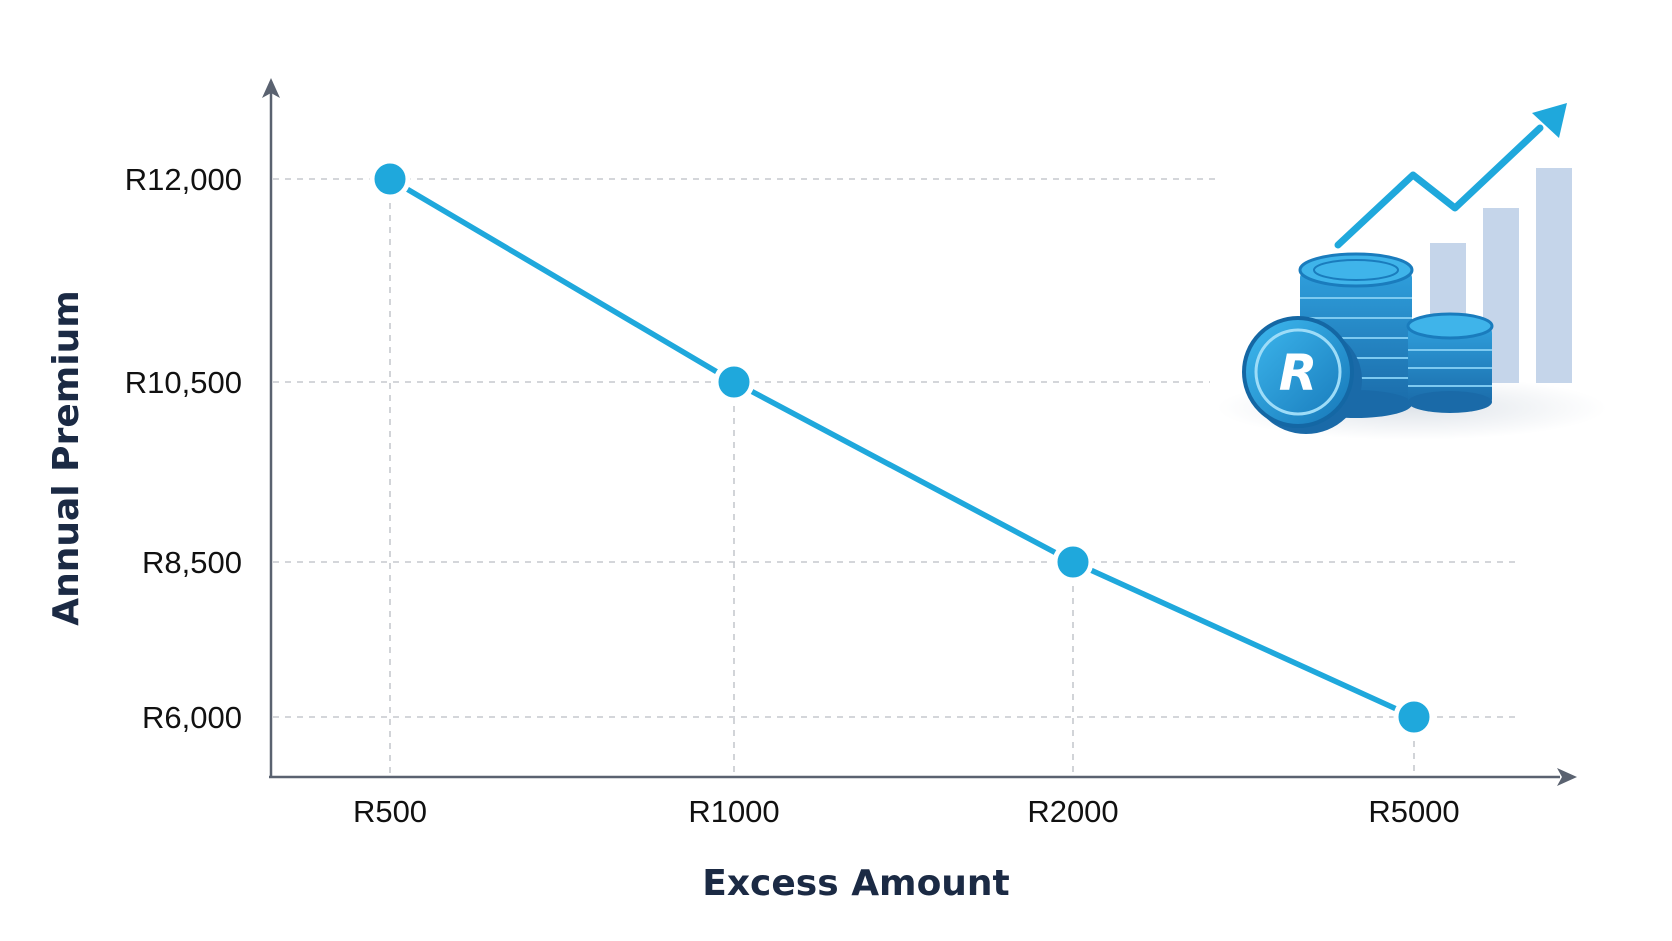 The width and height of the screenshot is (1672, 941). I want to click on x-tick-label: R500, so click(390, 811).